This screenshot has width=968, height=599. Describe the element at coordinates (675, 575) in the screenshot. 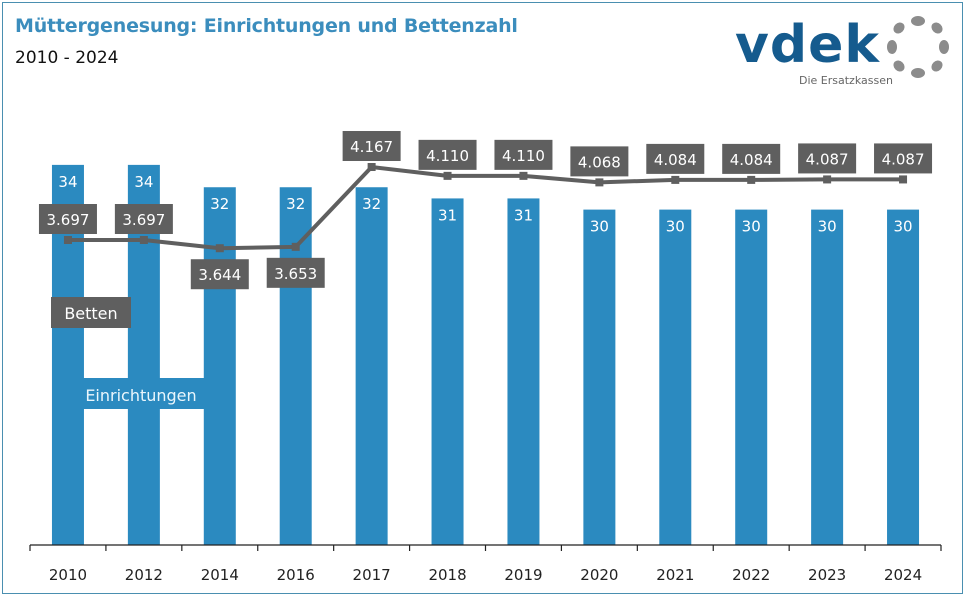

I see `x-tick-label-2021: 2021` at that location.